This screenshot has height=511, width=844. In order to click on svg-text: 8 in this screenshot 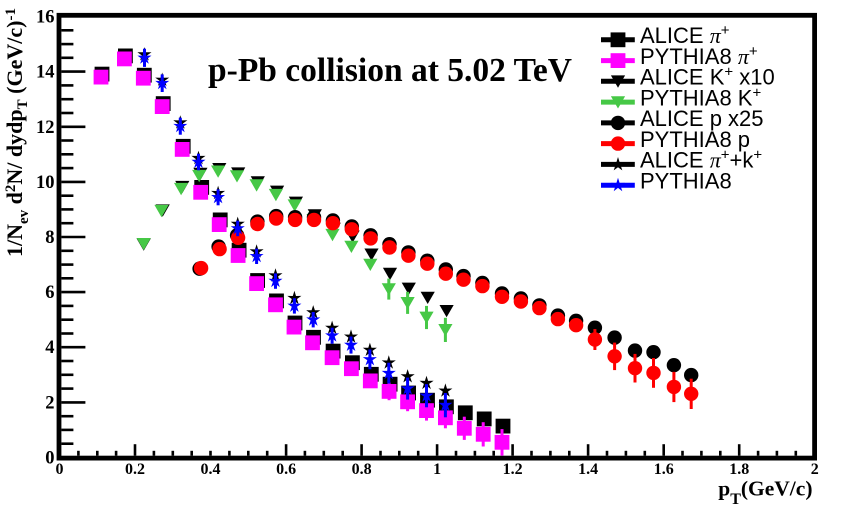, I will do `click(49, 238)`.